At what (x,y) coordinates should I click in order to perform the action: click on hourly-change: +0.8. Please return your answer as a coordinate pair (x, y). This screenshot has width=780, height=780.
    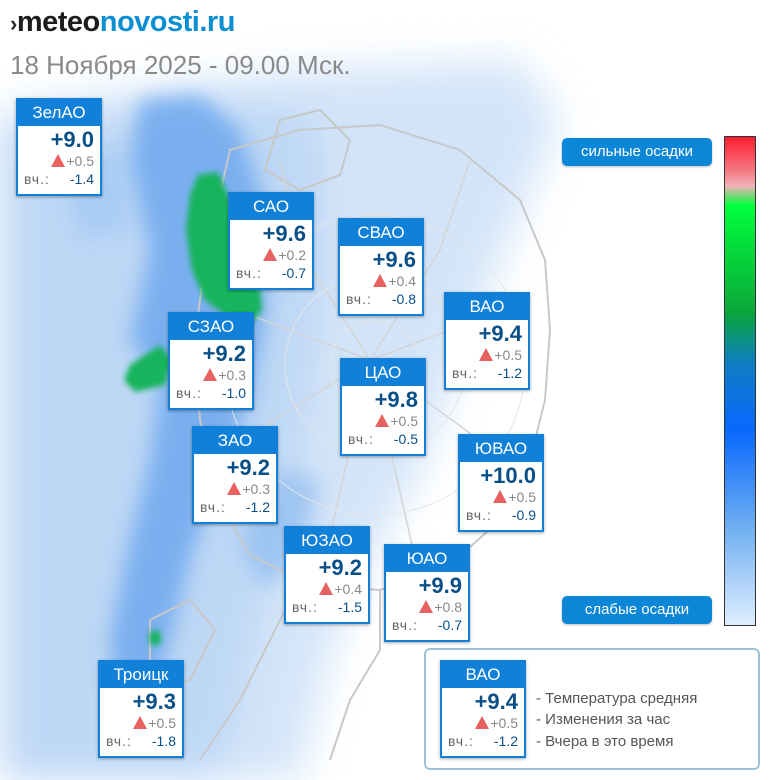
    Looking at the image, I should click on (448, 607).